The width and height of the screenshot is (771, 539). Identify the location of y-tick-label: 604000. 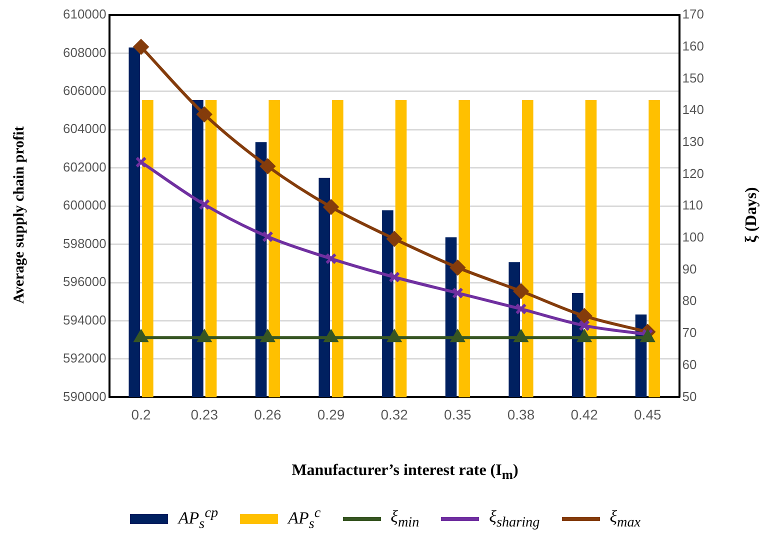
(84, 128).